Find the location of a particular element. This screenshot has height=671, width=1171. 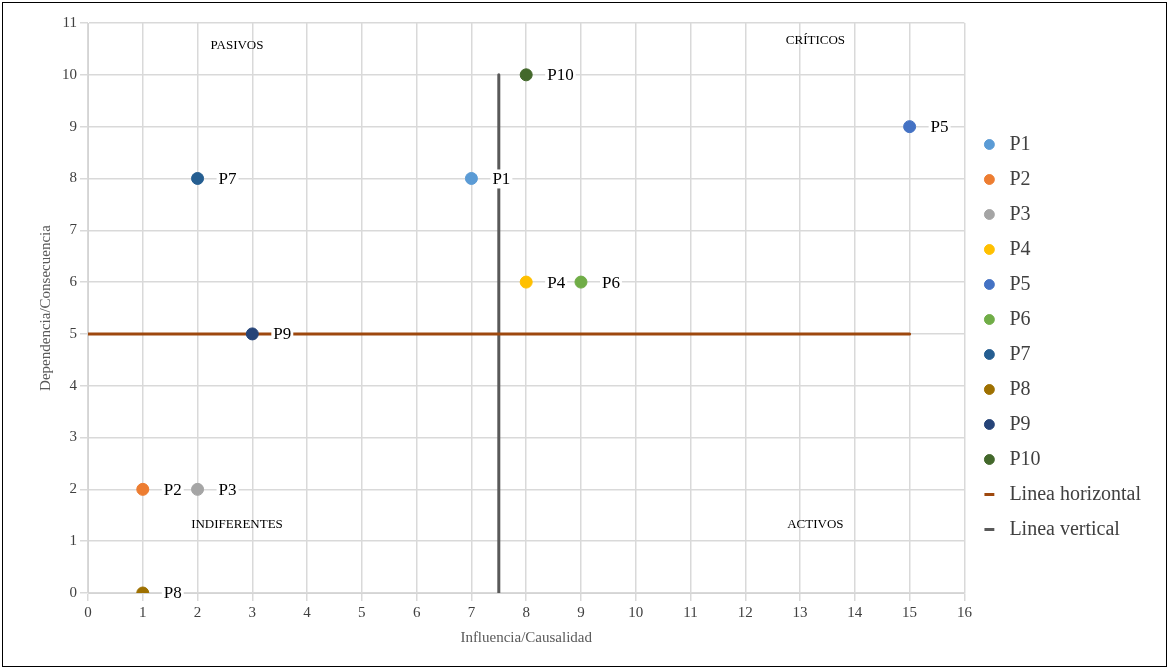

x-tick-label: 5 is located at coordinates (362, 611).